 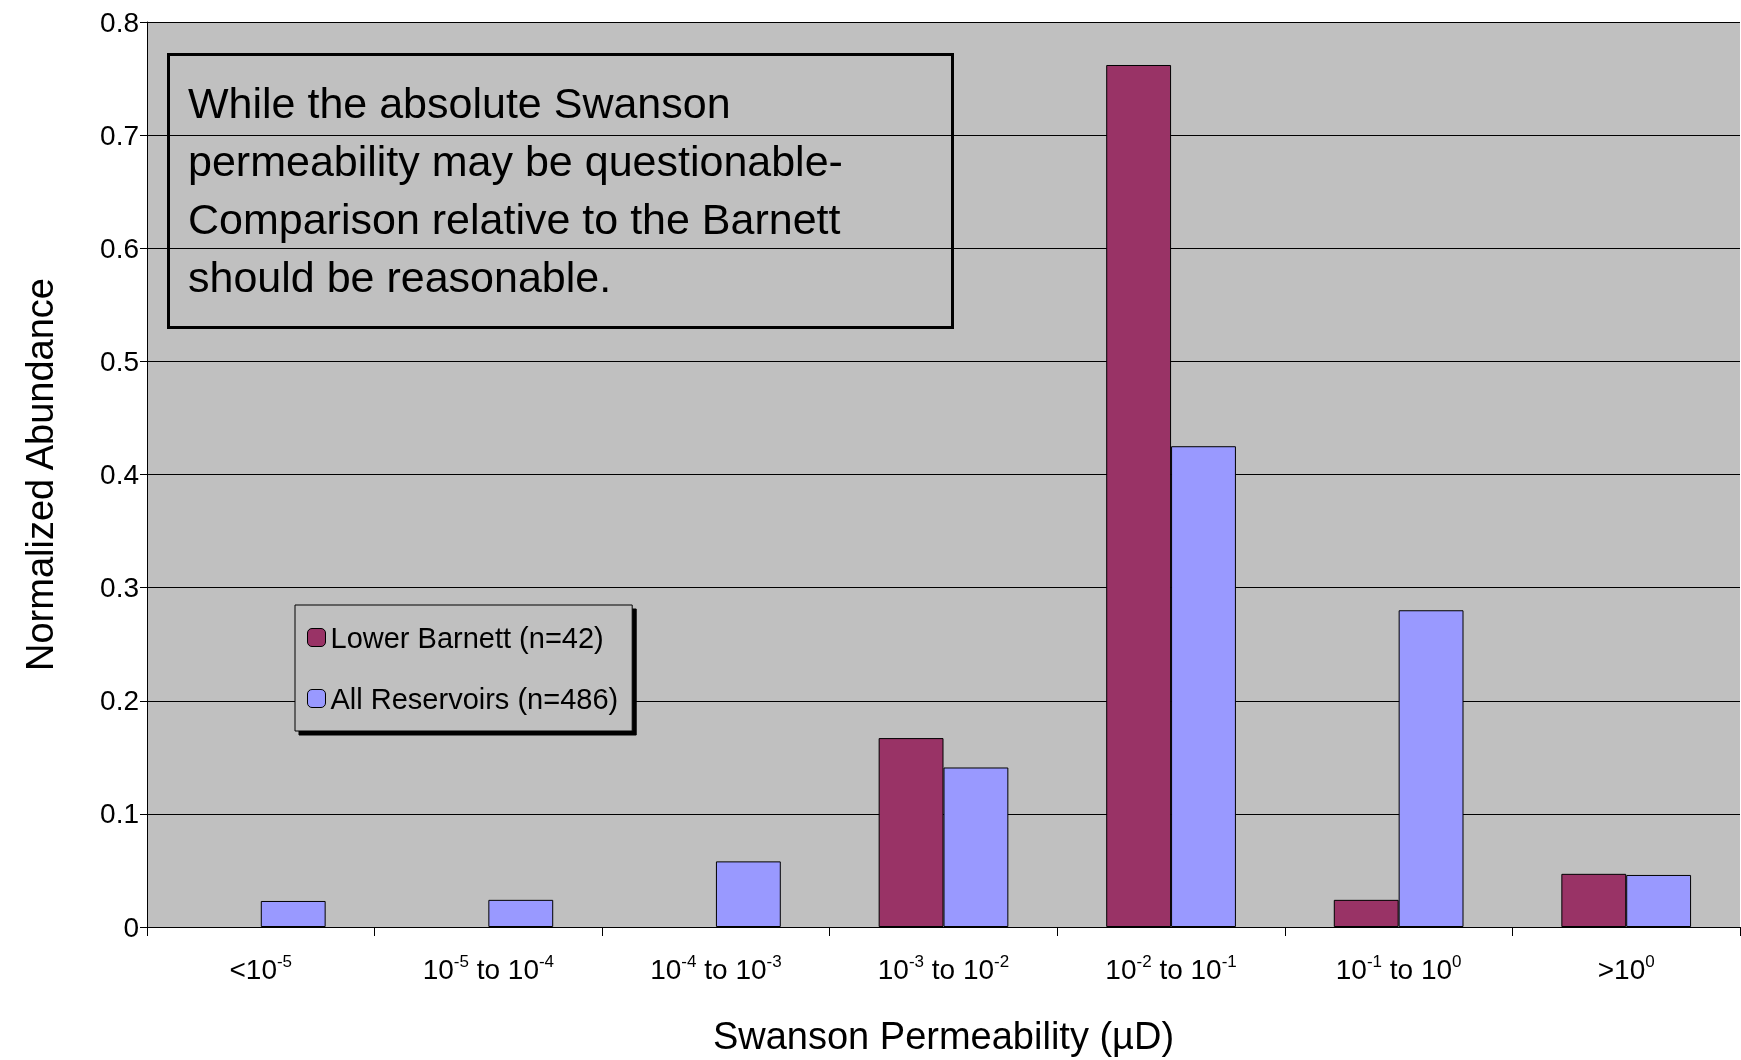 What do you see at coordinates (119, 701) in the screenshot?
I see `y-tick-label: 0.2` at bounding box center [119, 701].